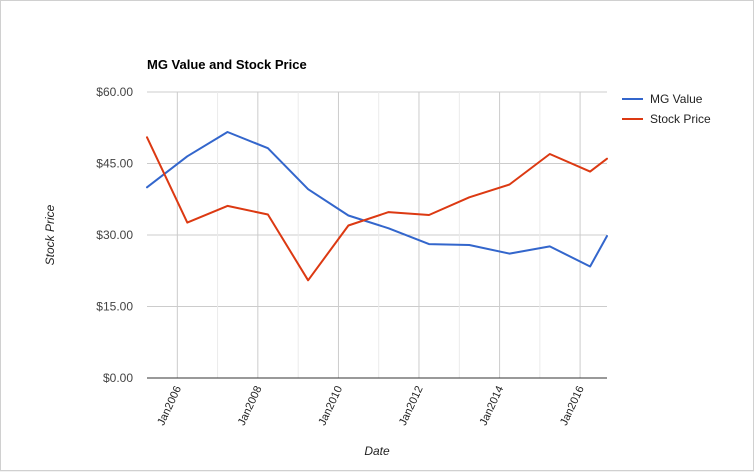 This screenshot has height=472, width=754. Describe the element at coordinates (330, 405) in the screenshot. I see `x-tick-label: Jan2010` at that location.